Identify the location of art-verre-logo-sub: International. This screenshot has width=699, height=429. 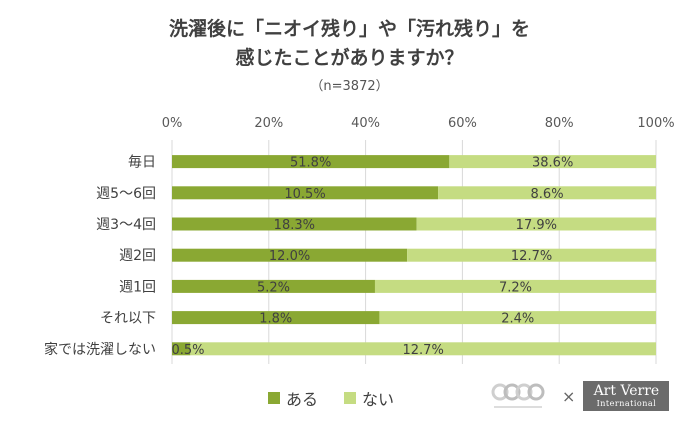
(626, 403).